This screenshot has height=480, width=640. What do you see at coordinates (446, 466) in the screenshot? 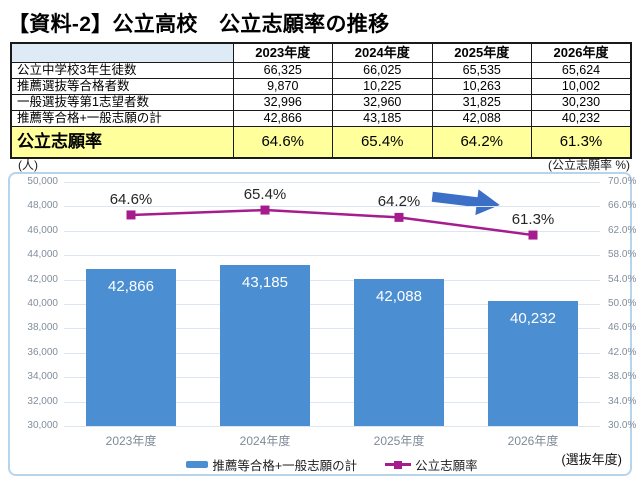
I see `legend-label: 公立志願率` at bounding box center [446, 466].